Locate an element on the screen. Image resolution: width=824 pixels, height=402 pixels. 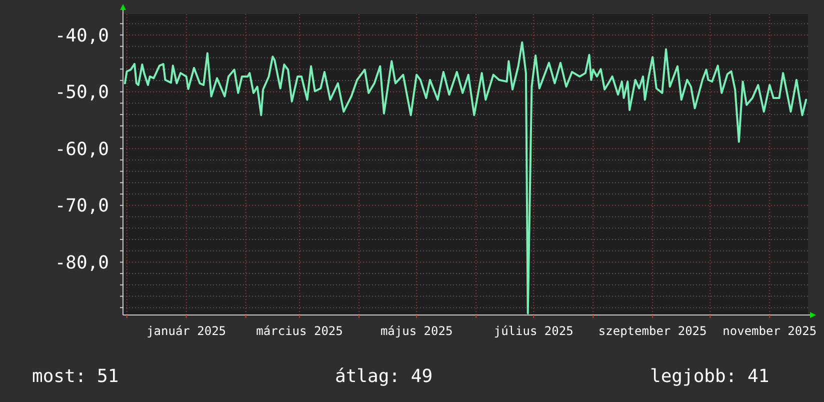
x-tick-label: szeptember 2025 is located at coordinates (652, 331).